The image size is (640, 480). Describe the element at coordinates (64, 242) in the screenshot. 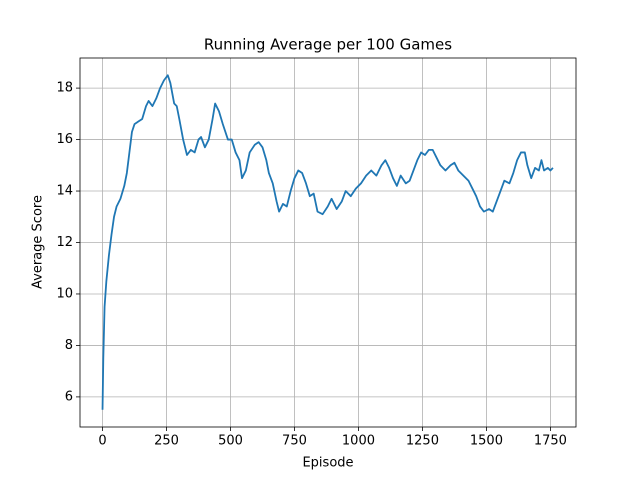

I see `y-tick-label: 12` at that location.